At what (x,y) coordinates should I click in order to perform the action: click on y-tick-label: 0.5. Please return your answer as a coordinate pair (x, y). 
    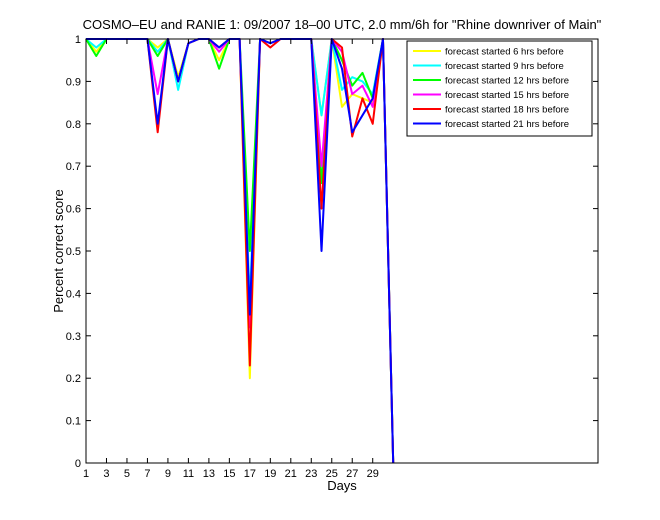
    Looking at the image, I should click on (73, 252).